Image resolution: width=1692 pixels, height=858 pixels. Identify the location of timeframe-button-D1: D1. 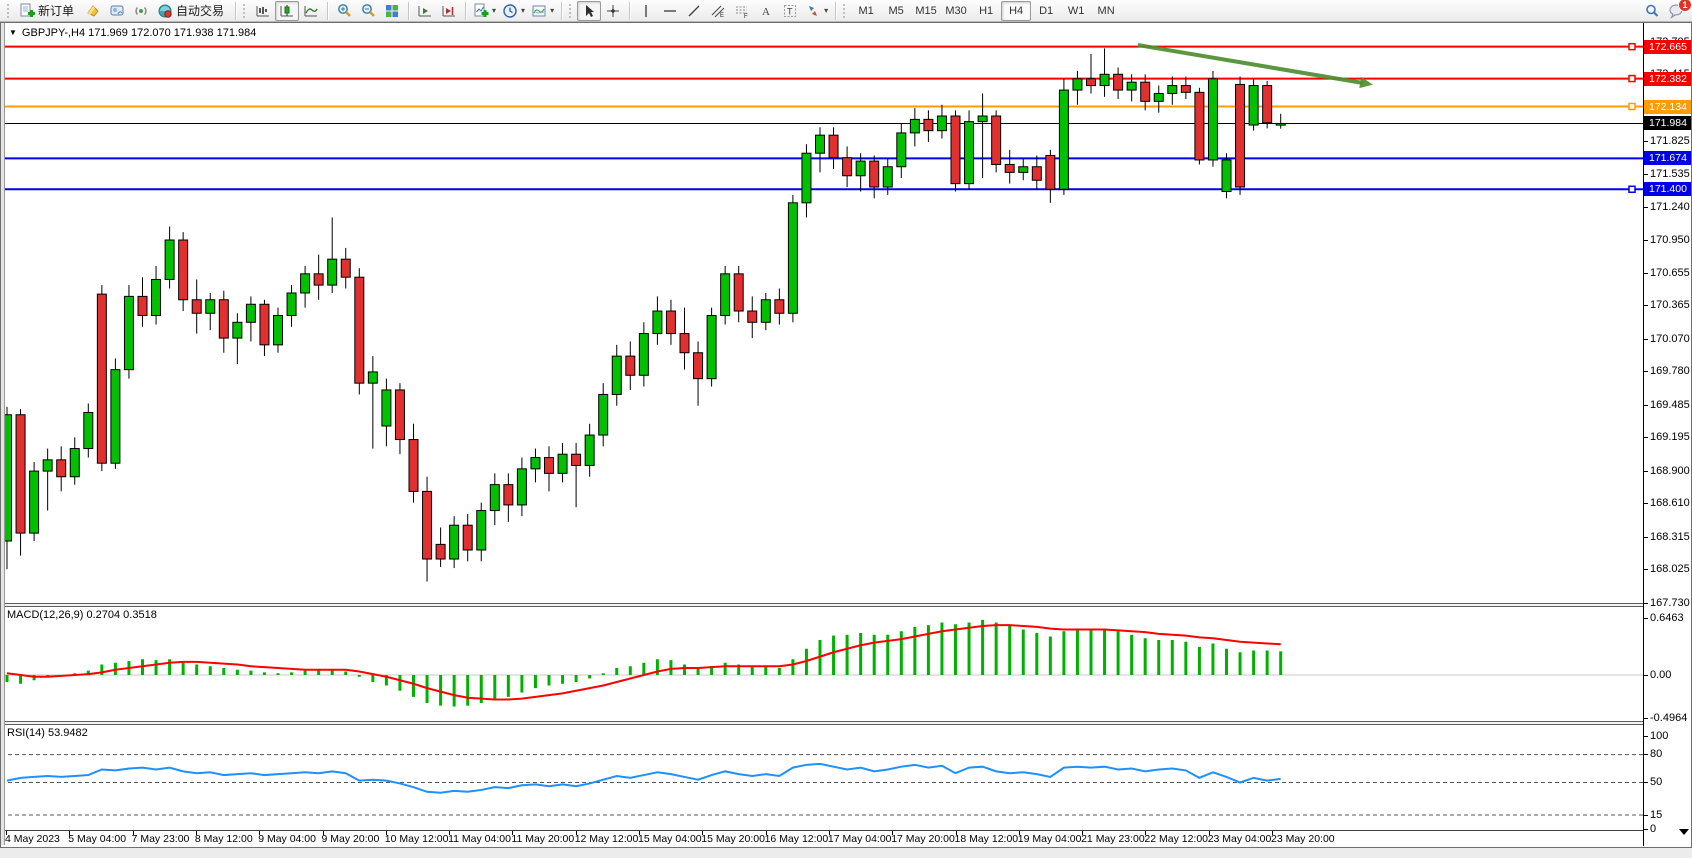
(1046, 10).